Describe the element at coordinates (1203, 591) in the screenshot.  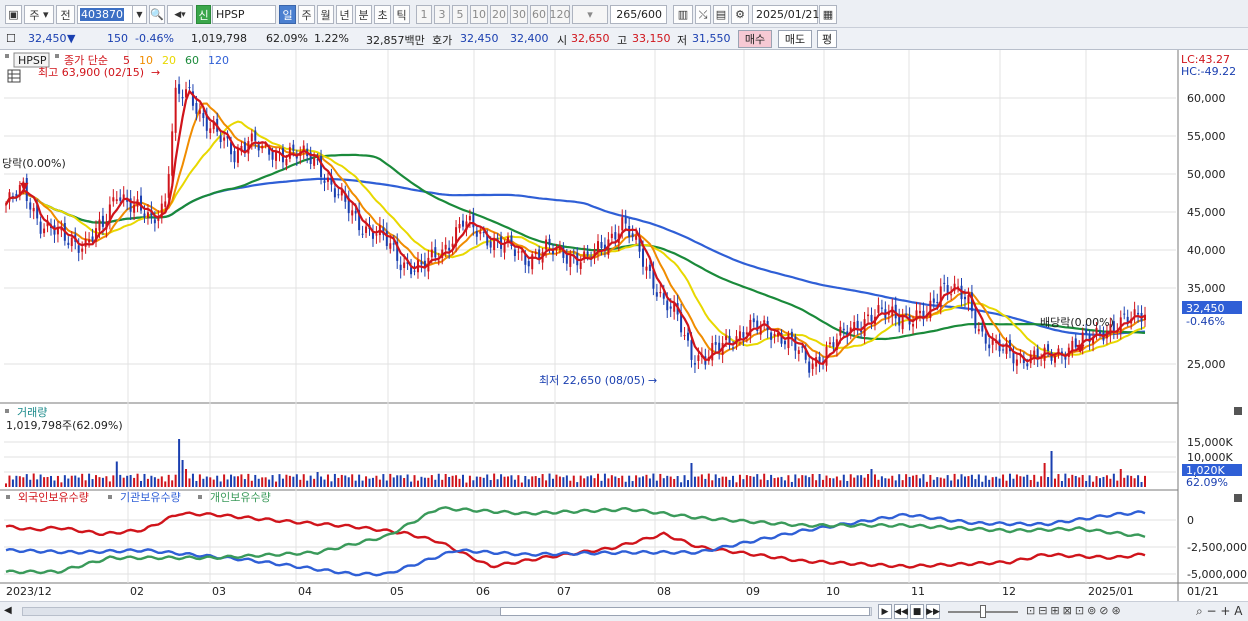
I see `time-axis-label: 01/21` at that location.